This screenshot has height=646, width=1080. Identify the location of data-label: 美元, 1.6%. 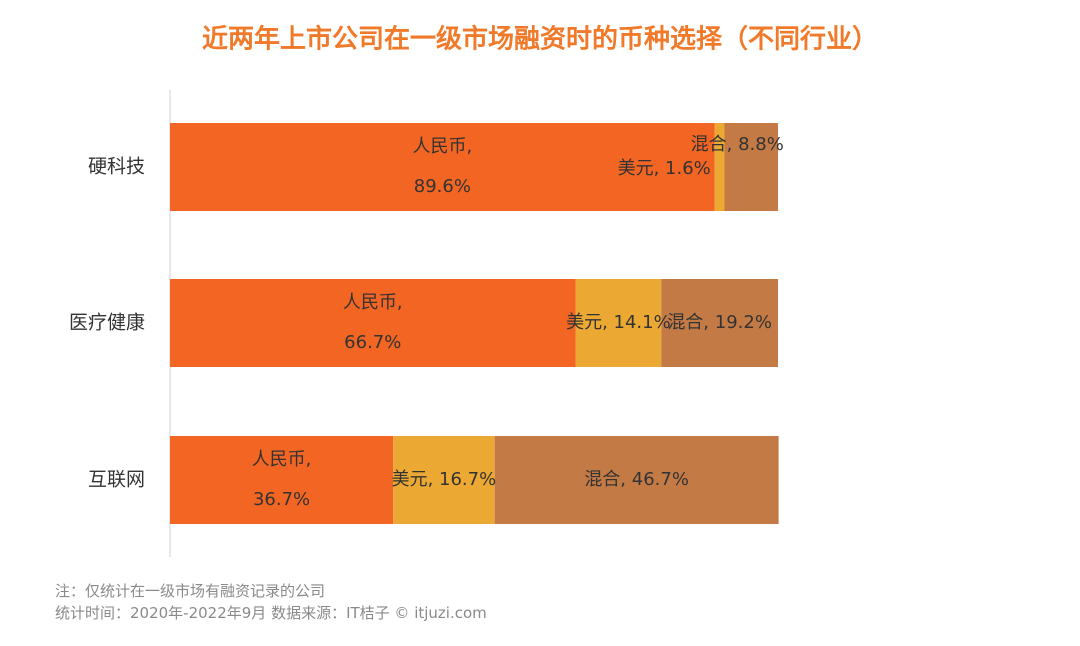
(664, 168).